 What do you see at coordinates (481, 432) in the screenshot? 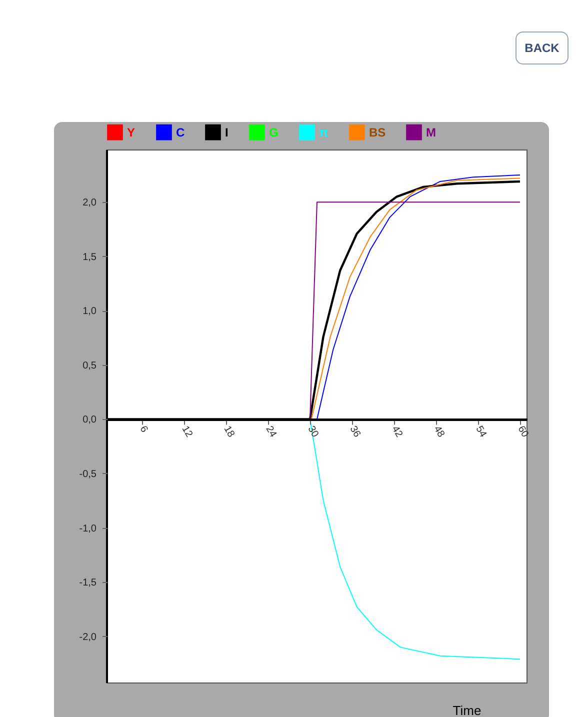
I see `x-tick-label: 54` at bounding box center [481, 432].